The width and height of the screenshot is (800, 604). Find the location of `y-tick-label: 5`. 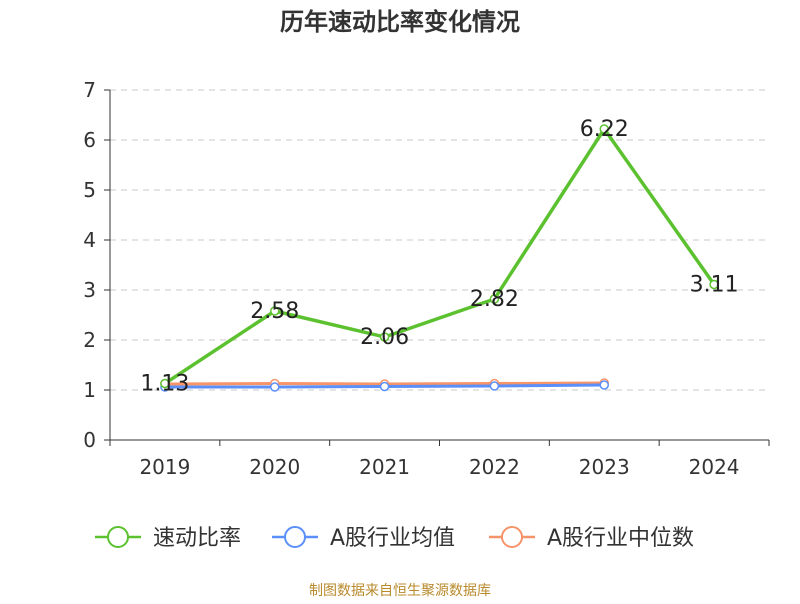

y-tick-label: 5 is located at coordinates (89, 190).